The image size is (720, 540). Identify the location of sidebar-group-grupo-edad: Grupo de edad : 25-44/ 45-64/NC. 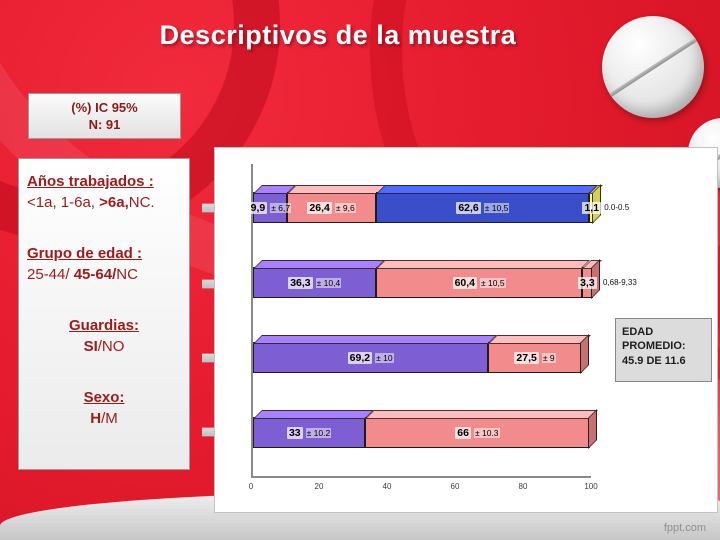
(104, 264).